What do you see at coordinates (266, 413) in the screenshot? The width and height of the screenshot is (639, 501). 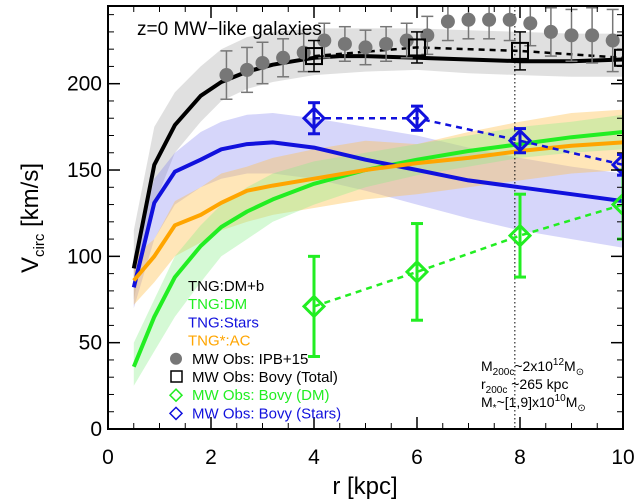 I see `legend-label: MW Obs: Bovy (Stars)` at bounding box center [266, 413].